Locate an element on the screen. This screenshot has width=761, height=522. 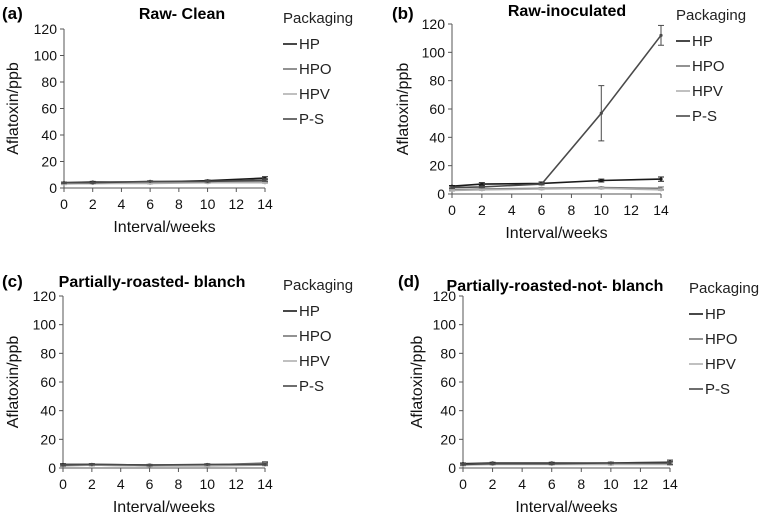
x-tick-label: 12 is located at coordinates (236, 204).